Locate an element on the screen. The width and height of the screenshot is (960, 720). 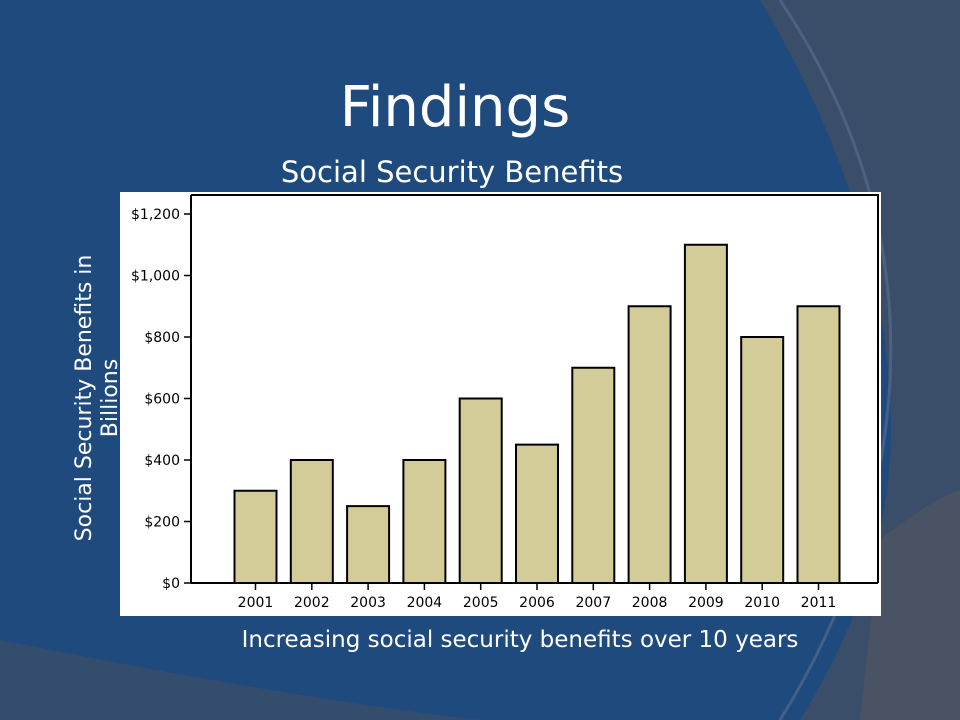
x-tick-label: 2003 is located at coordinates (368, 603).